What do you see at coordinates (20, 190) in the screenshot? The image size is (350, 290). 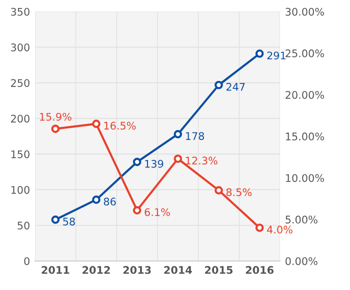 I see `y-tick-label: 100` at bounding box center [20, 190].